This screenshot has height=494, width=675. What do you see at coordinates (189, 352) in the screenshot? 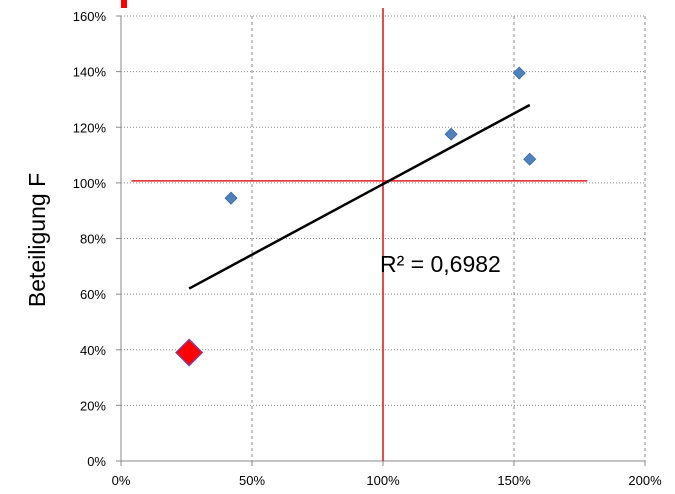
I see `highlight-data-point` at bounding box center [189, 352].